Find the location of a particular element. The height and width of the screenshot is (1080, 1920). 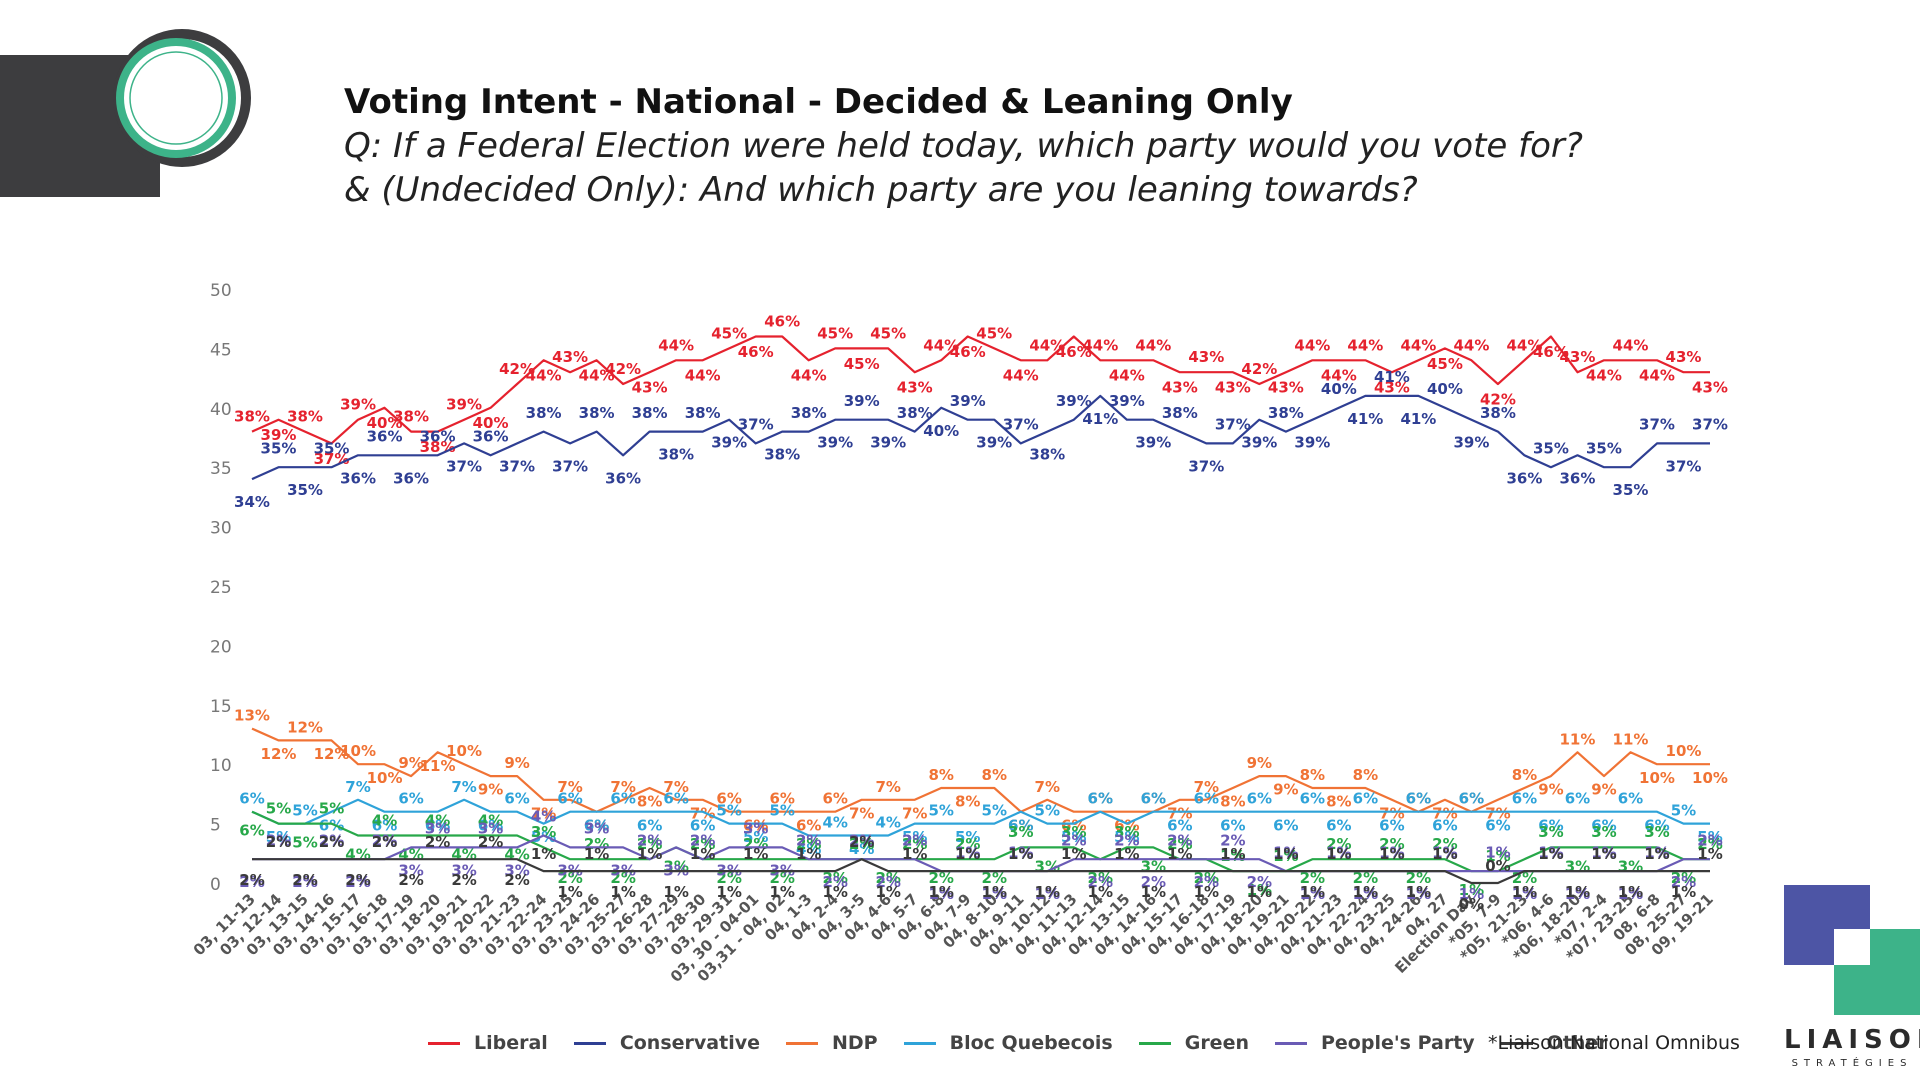

data-label: 40% is located at coordinates (385, 423).